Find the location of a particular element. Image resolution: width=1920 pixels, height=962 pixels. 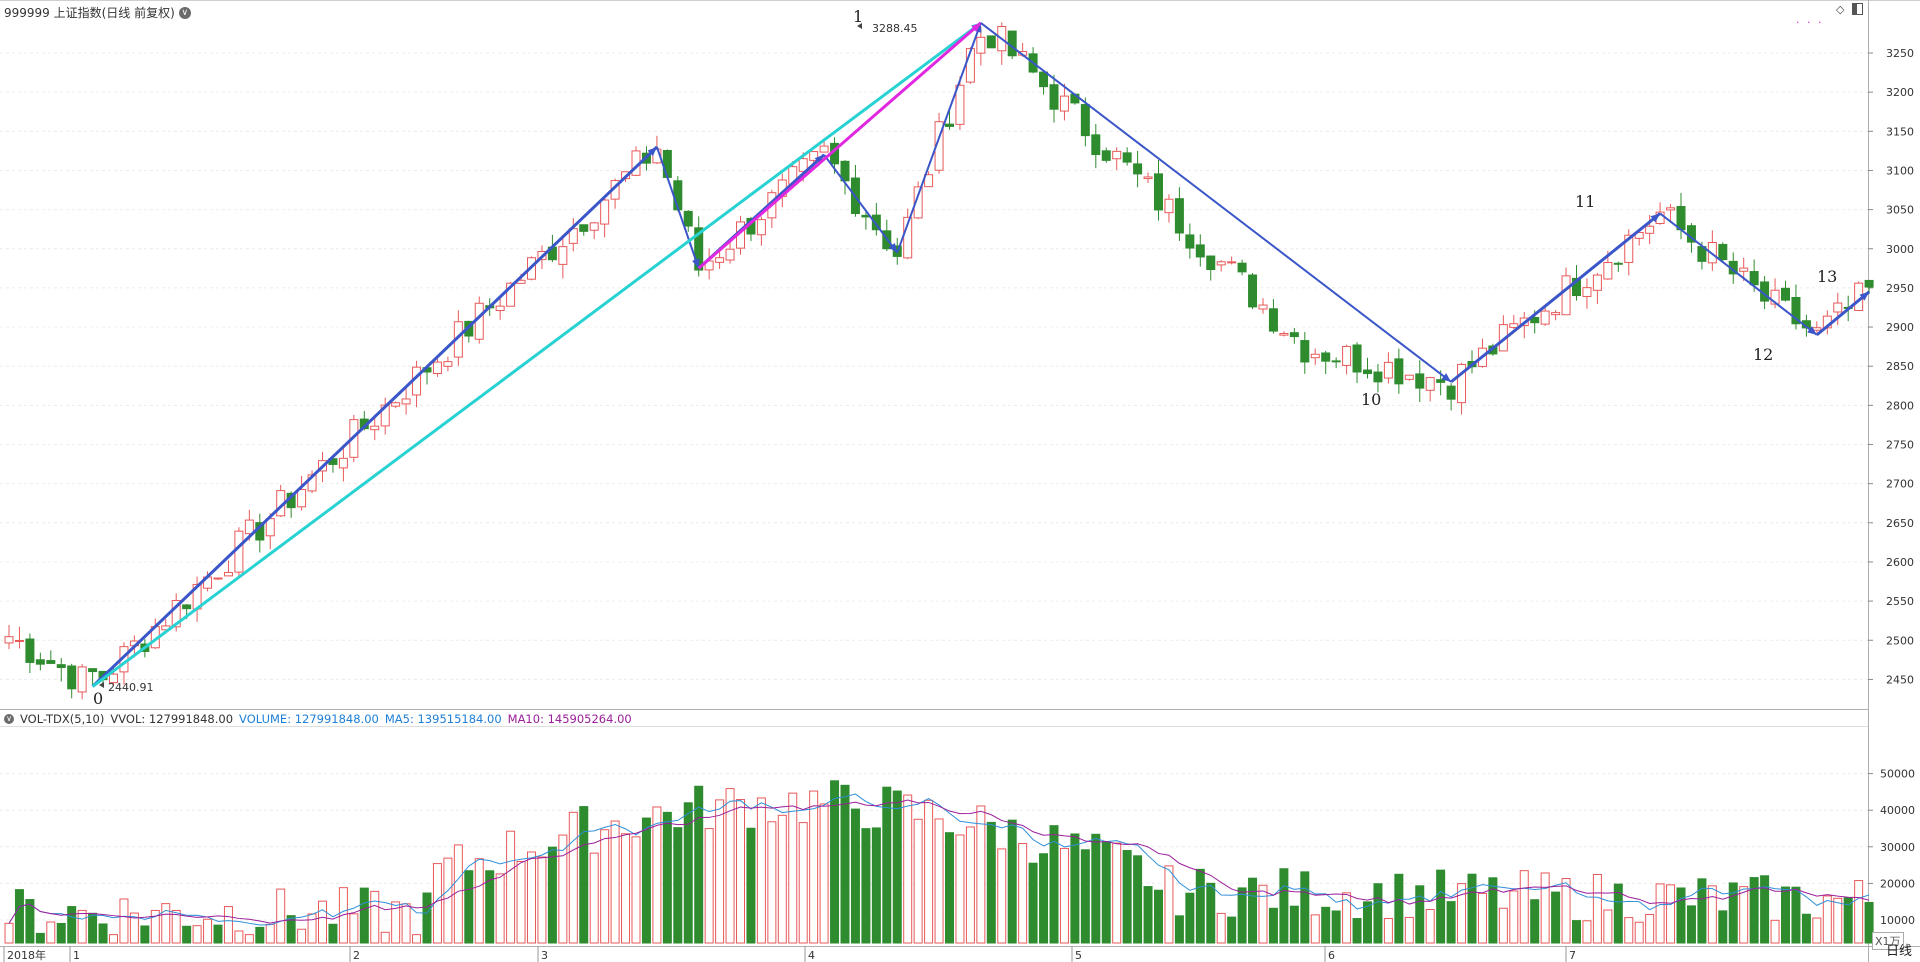

high-price-label: 3288.45 is located at coordinates (895, 28).